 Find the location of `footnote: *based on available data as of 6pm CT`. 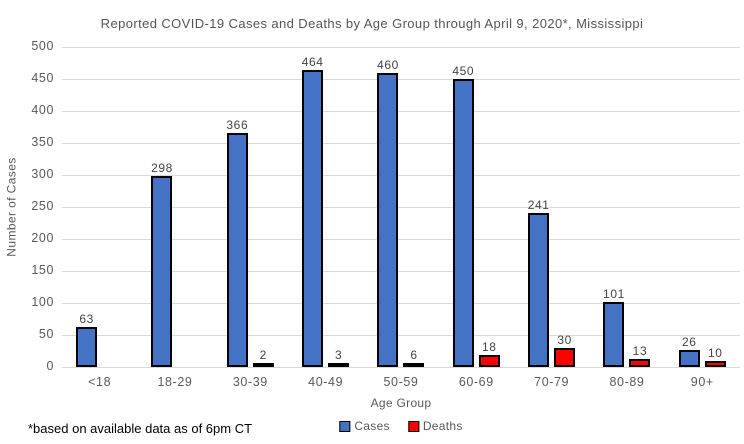

footnote: *based on available data as of 6pm CT is located at coordinates (140, 428).